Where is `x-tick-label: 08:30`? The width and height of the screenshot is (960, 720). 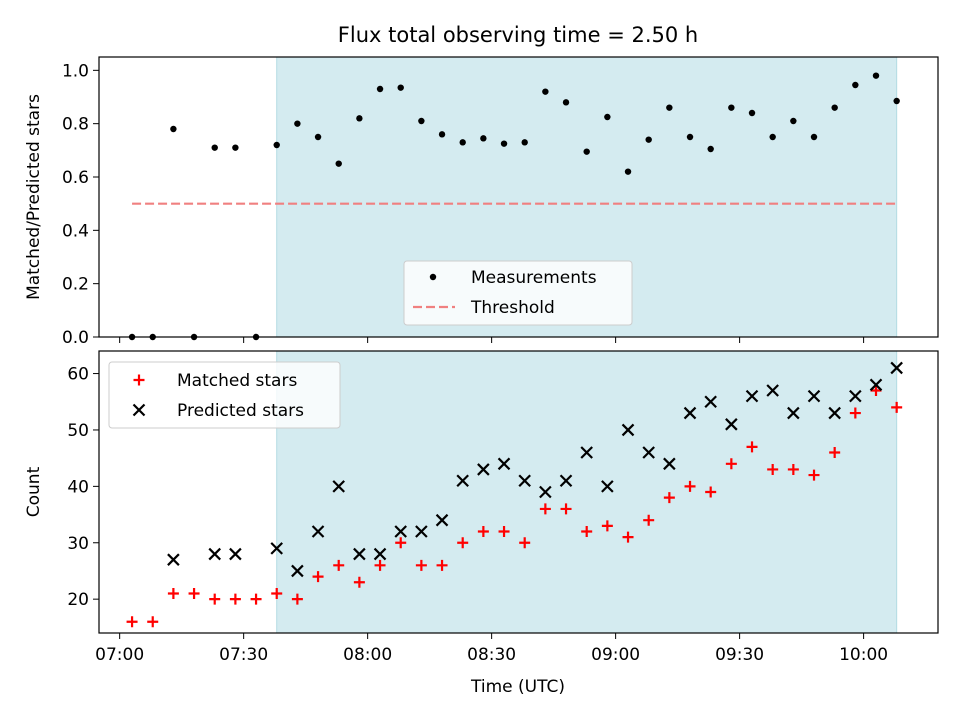 x-tick-label: 08:30 is located at coordinates (491, 655).